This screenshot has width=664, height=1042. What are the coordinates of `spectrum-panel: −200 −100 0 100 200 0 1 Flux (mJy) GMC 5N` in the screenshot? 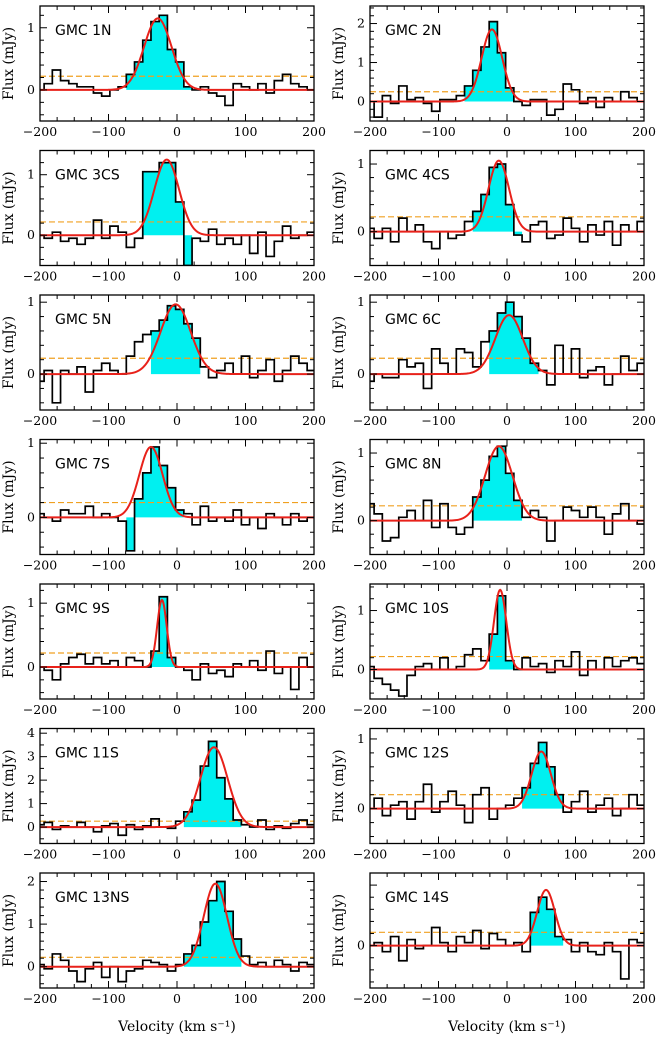 It's located at (163, 361).